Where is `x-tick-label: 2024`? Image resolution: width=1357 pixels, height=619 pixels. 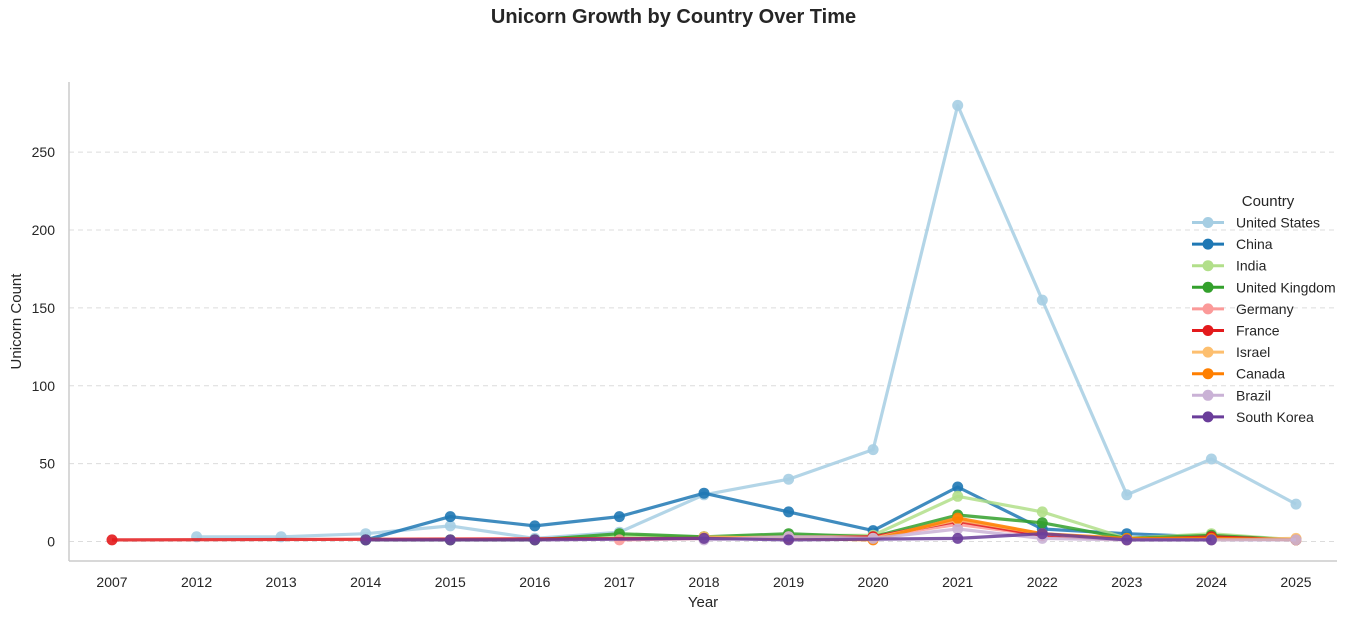 x-tick-label: 2024 is located at coordinates (1211, 582).